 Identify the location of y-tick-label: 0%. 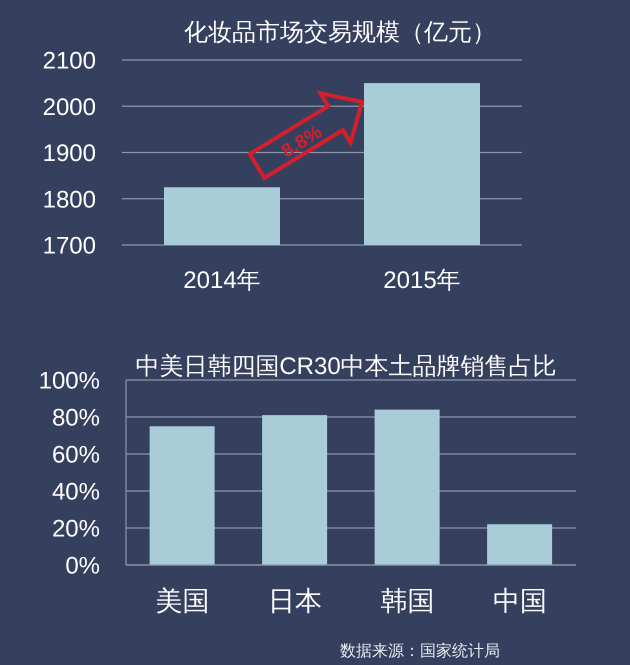
(82, 566).